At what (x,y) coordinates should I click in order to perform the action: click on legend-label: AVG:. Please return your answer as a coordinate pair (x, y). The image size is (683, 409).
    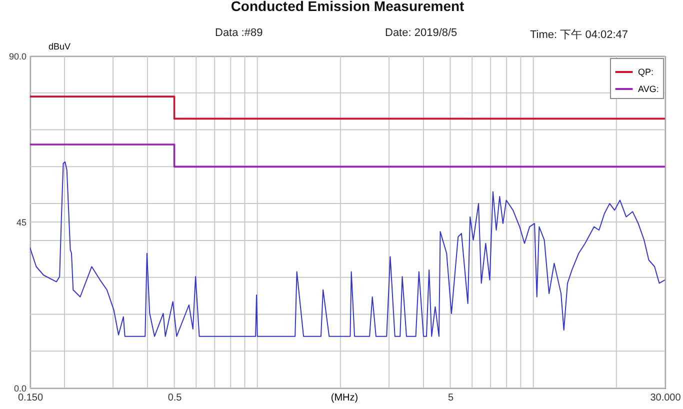
    Looking at the image, I should click on (648, 89).